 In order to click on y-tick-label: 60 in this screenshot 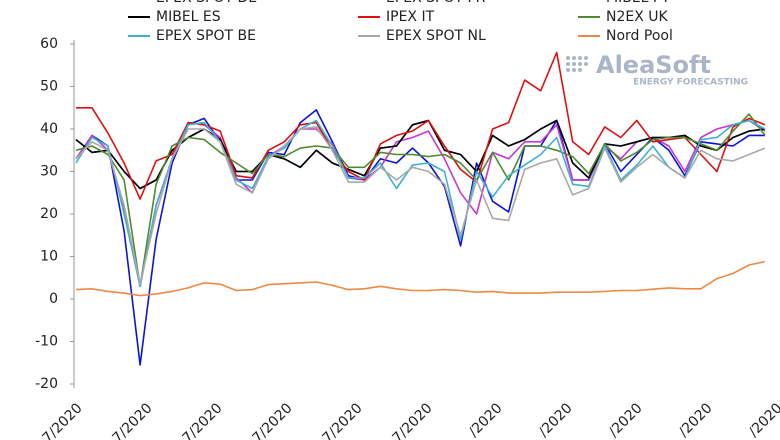, I will do `click(49, 44)`.